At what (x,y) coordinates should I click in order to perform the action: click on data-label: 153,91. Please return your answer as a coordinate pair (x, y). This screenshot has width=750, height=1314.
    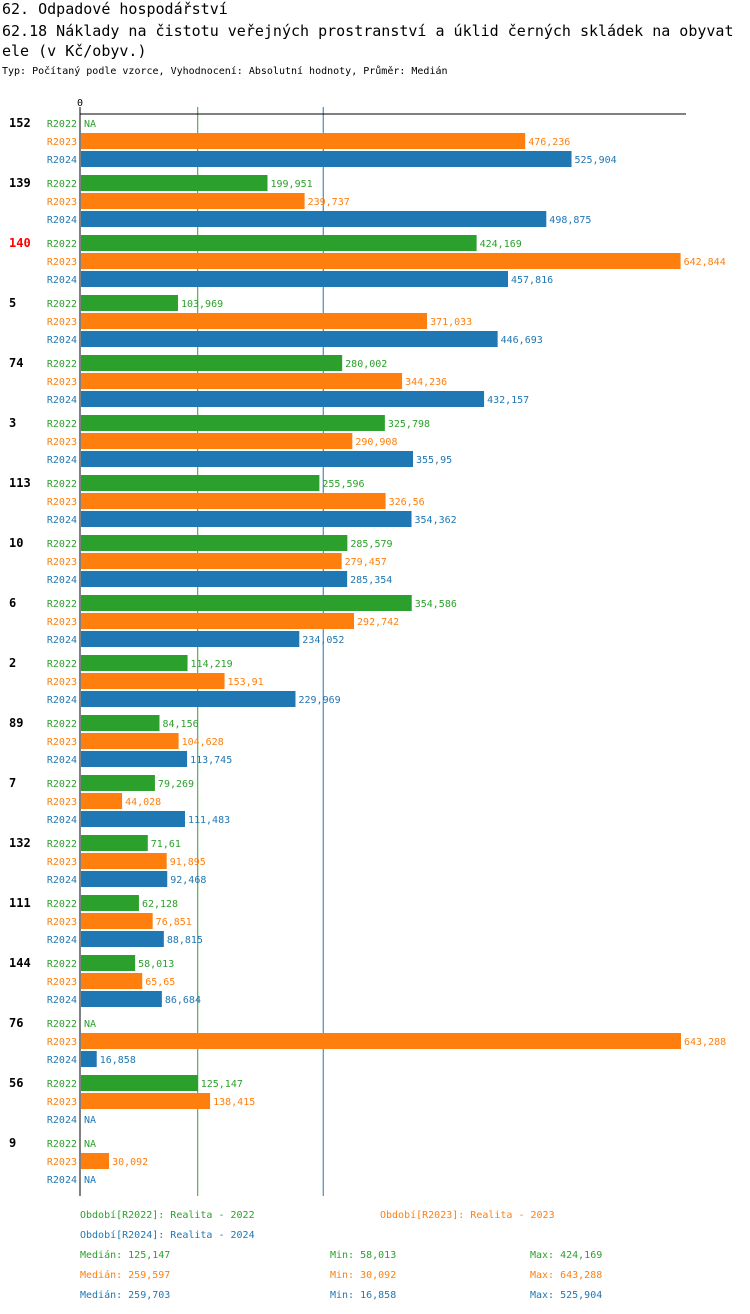
    Looking at the image, I should click on (246, 682).